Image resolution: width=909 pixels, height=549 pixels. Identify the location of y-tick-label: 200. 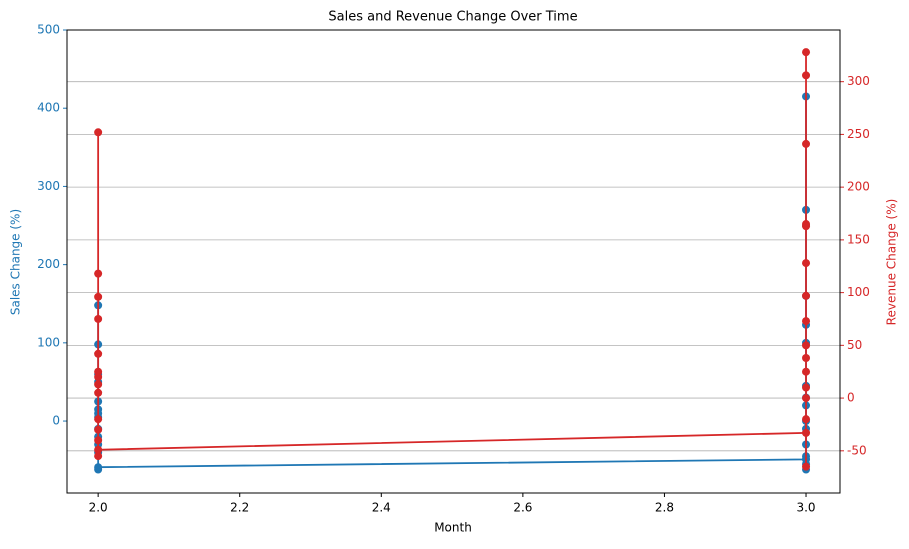
(48, 264).